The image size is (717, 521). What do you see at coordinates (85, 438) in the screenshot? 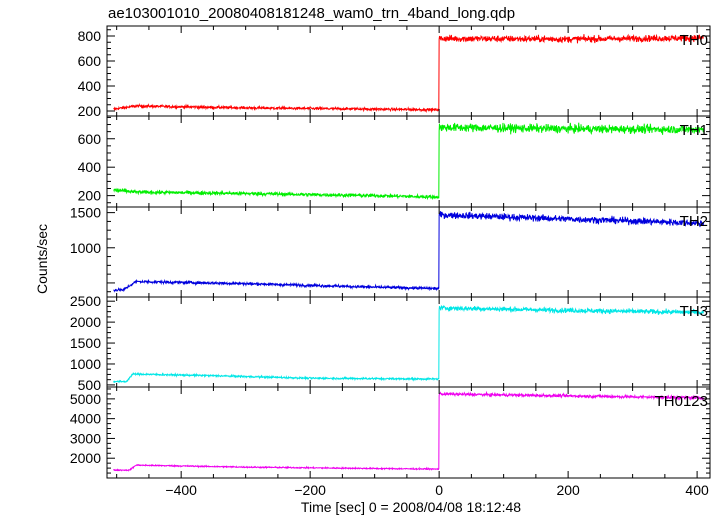
I see `y-tick-label: 3000` at bounding box center [85, 438].